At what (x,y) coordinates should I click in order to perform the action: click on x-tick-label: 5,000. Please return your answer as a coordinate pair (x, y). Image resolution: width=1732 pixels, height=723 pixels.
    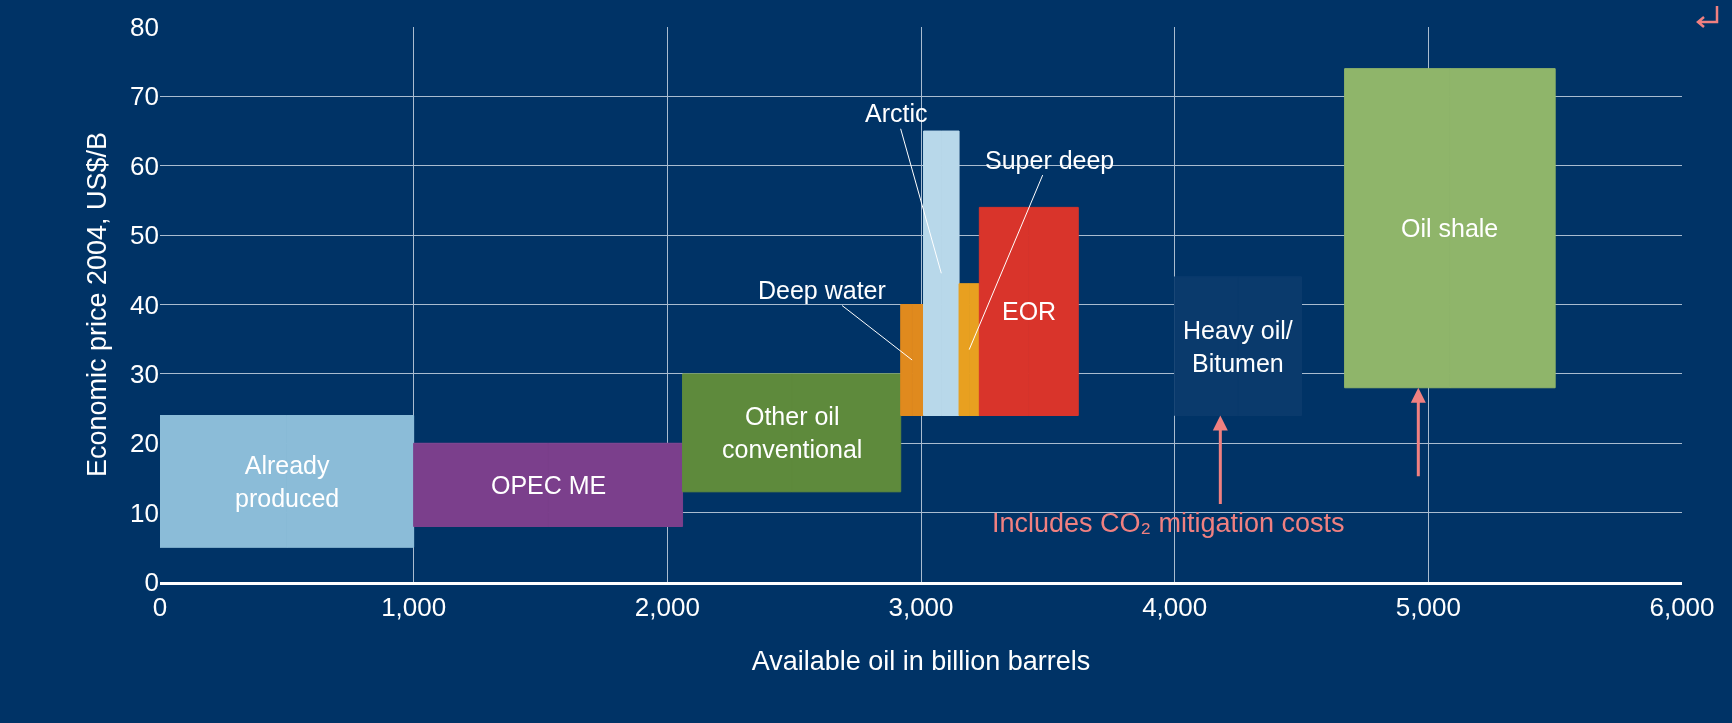
    Looking at the image, I should click on (1428, 607).